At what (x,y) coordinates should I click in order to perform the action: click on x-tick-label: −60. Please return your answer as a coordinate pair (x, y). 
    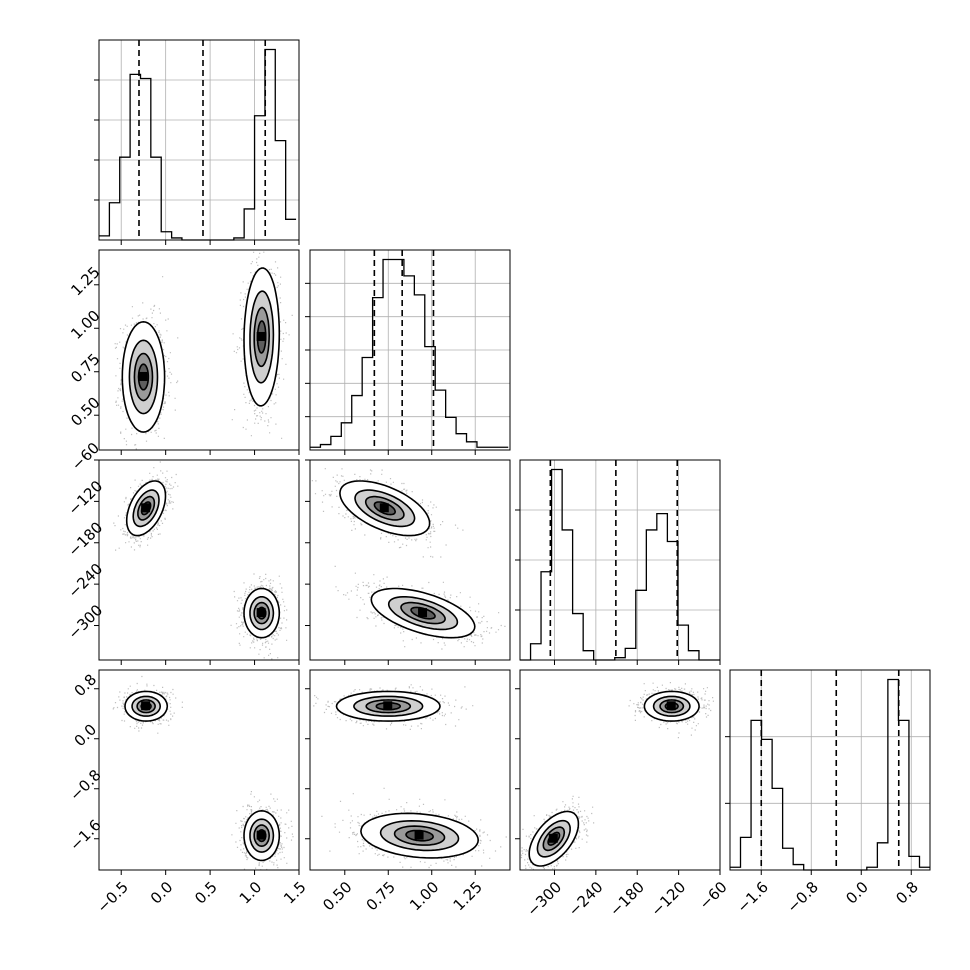
    Looking at the image, I should click on (713, 895).